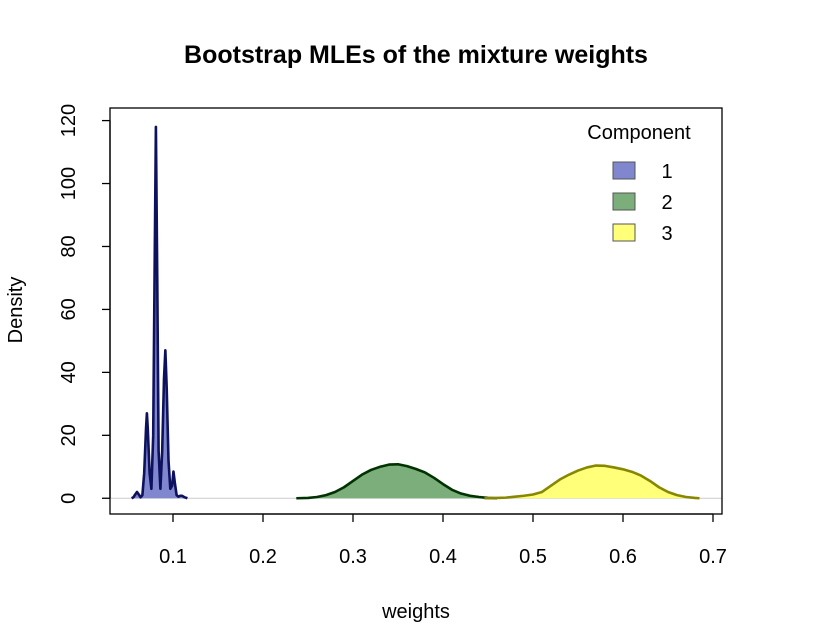  Describe the element at coordinates (666, 172) in the screenshot. I see `legend-label-1: 1` at that location.